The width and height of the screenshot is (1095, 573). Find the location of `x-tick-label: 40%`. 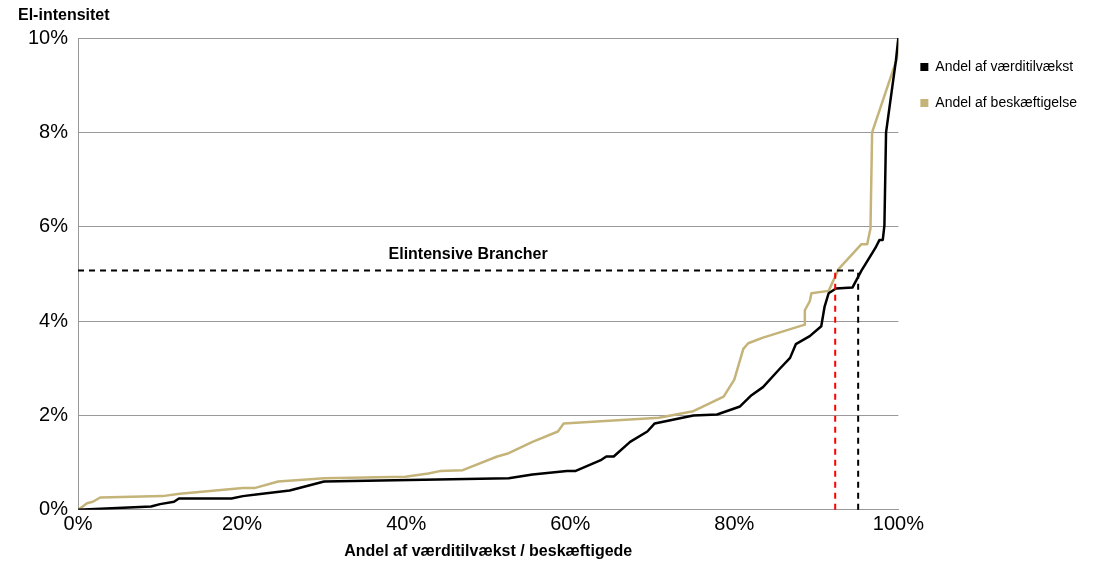

x-tick-label: 40% is located at coordinates (406, 523).